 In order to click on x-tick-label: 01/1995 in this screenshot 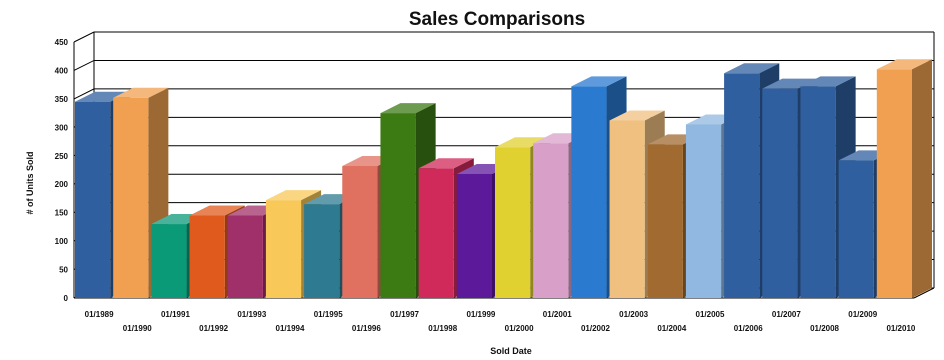, I will do `click(328, 314)`.